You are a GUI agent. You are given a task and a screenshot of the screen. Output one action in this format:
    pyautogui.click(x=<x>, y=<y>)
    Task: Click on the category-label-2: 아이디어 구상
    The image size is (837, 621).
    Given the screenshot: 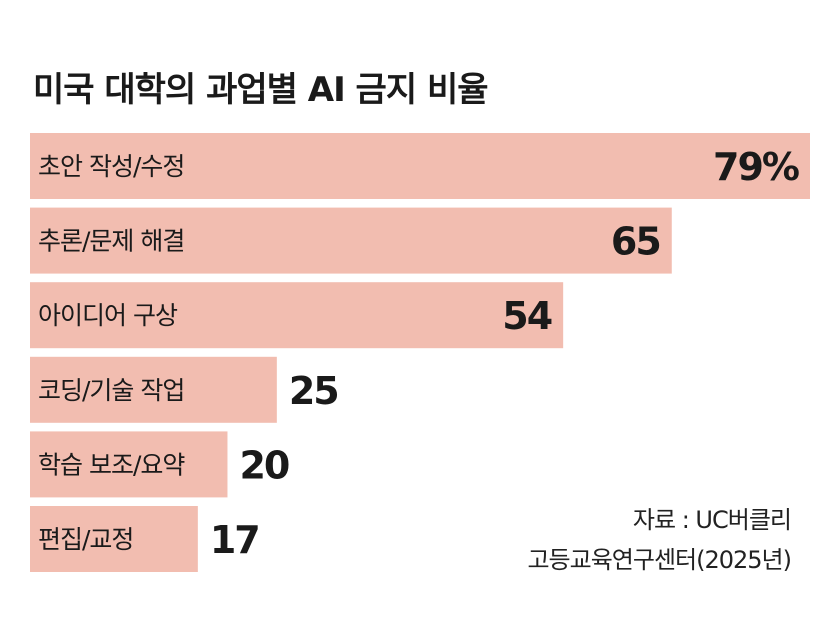 What is the action you would take?
    pyautogui.click(x=108, y=315)
    